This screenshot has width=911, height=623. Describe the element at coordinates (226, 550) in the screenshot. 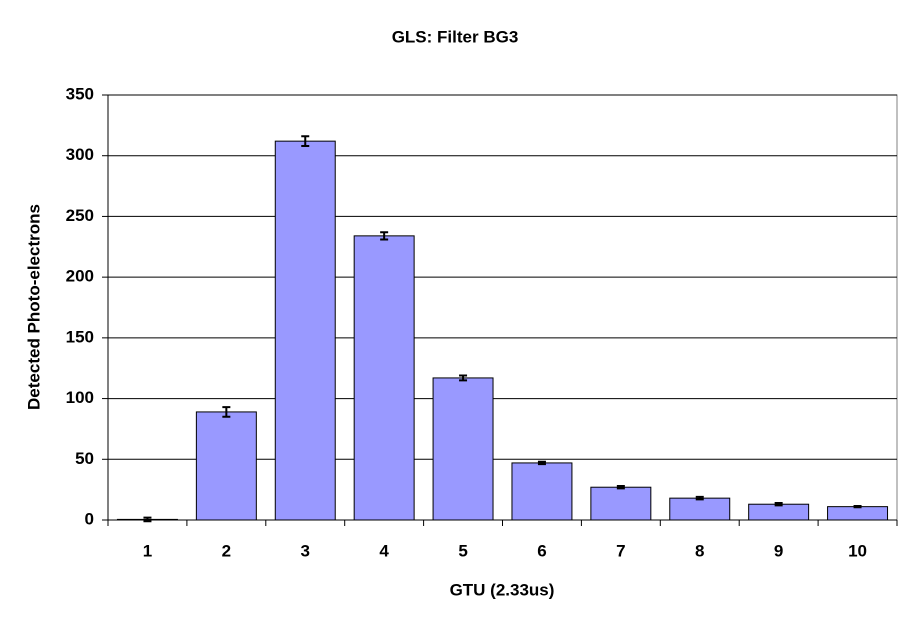

I see `x-tick-label: 2` at that location.